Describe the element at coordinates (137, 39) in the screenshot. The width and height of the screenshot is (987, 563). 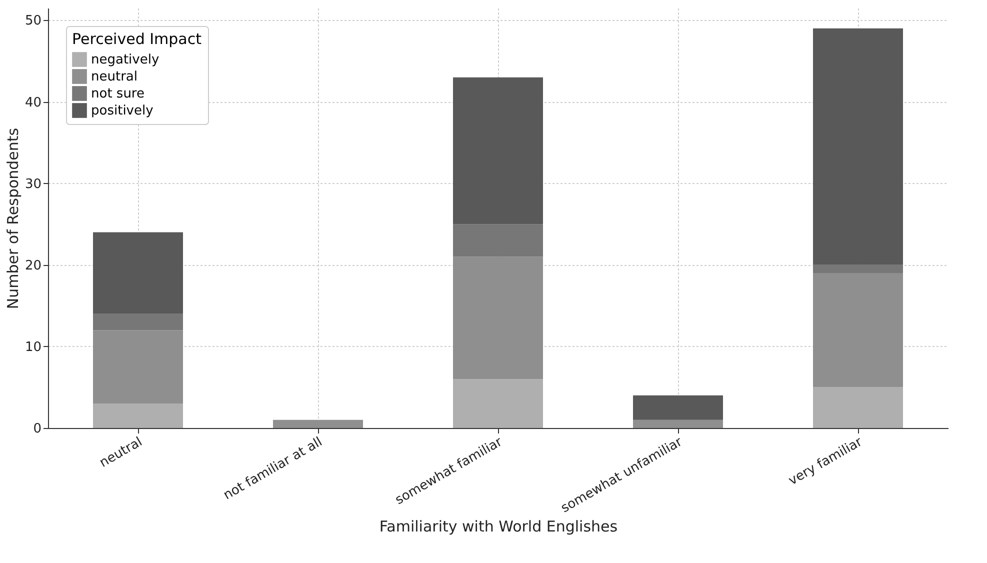
I see `legend-title: Perceived Impact` at that location.